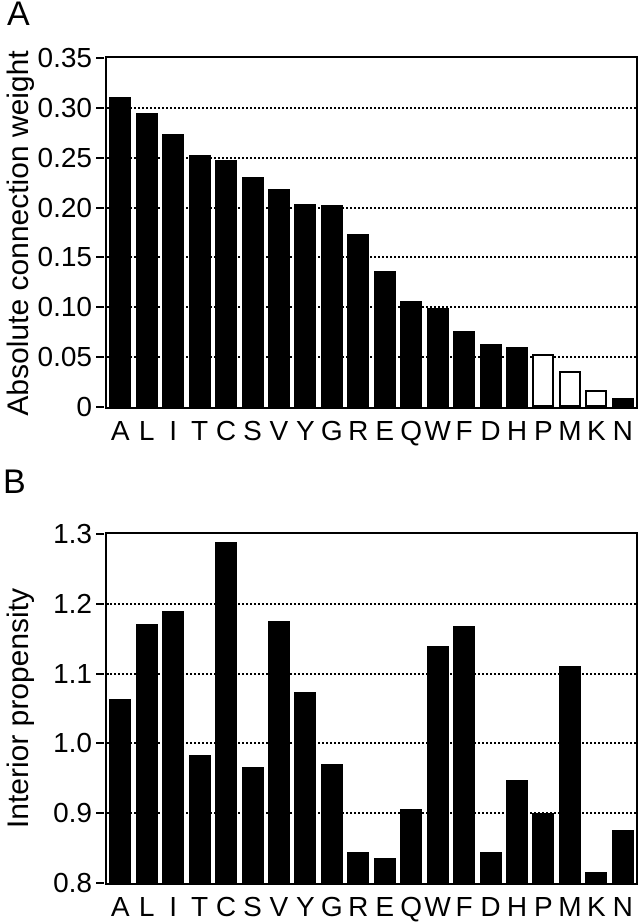 Image resolution: width=640 pixels, height=922 pixels. I want to click on bar-T, so click(199, 280).